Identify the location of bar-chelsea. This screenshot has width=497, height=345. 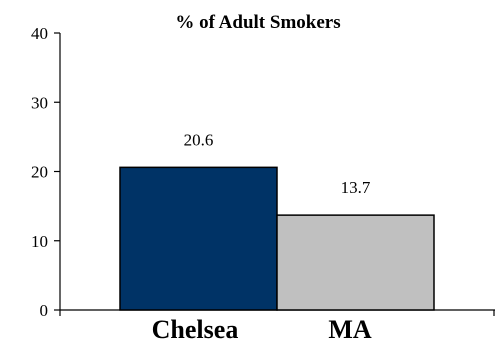
(198, 238).